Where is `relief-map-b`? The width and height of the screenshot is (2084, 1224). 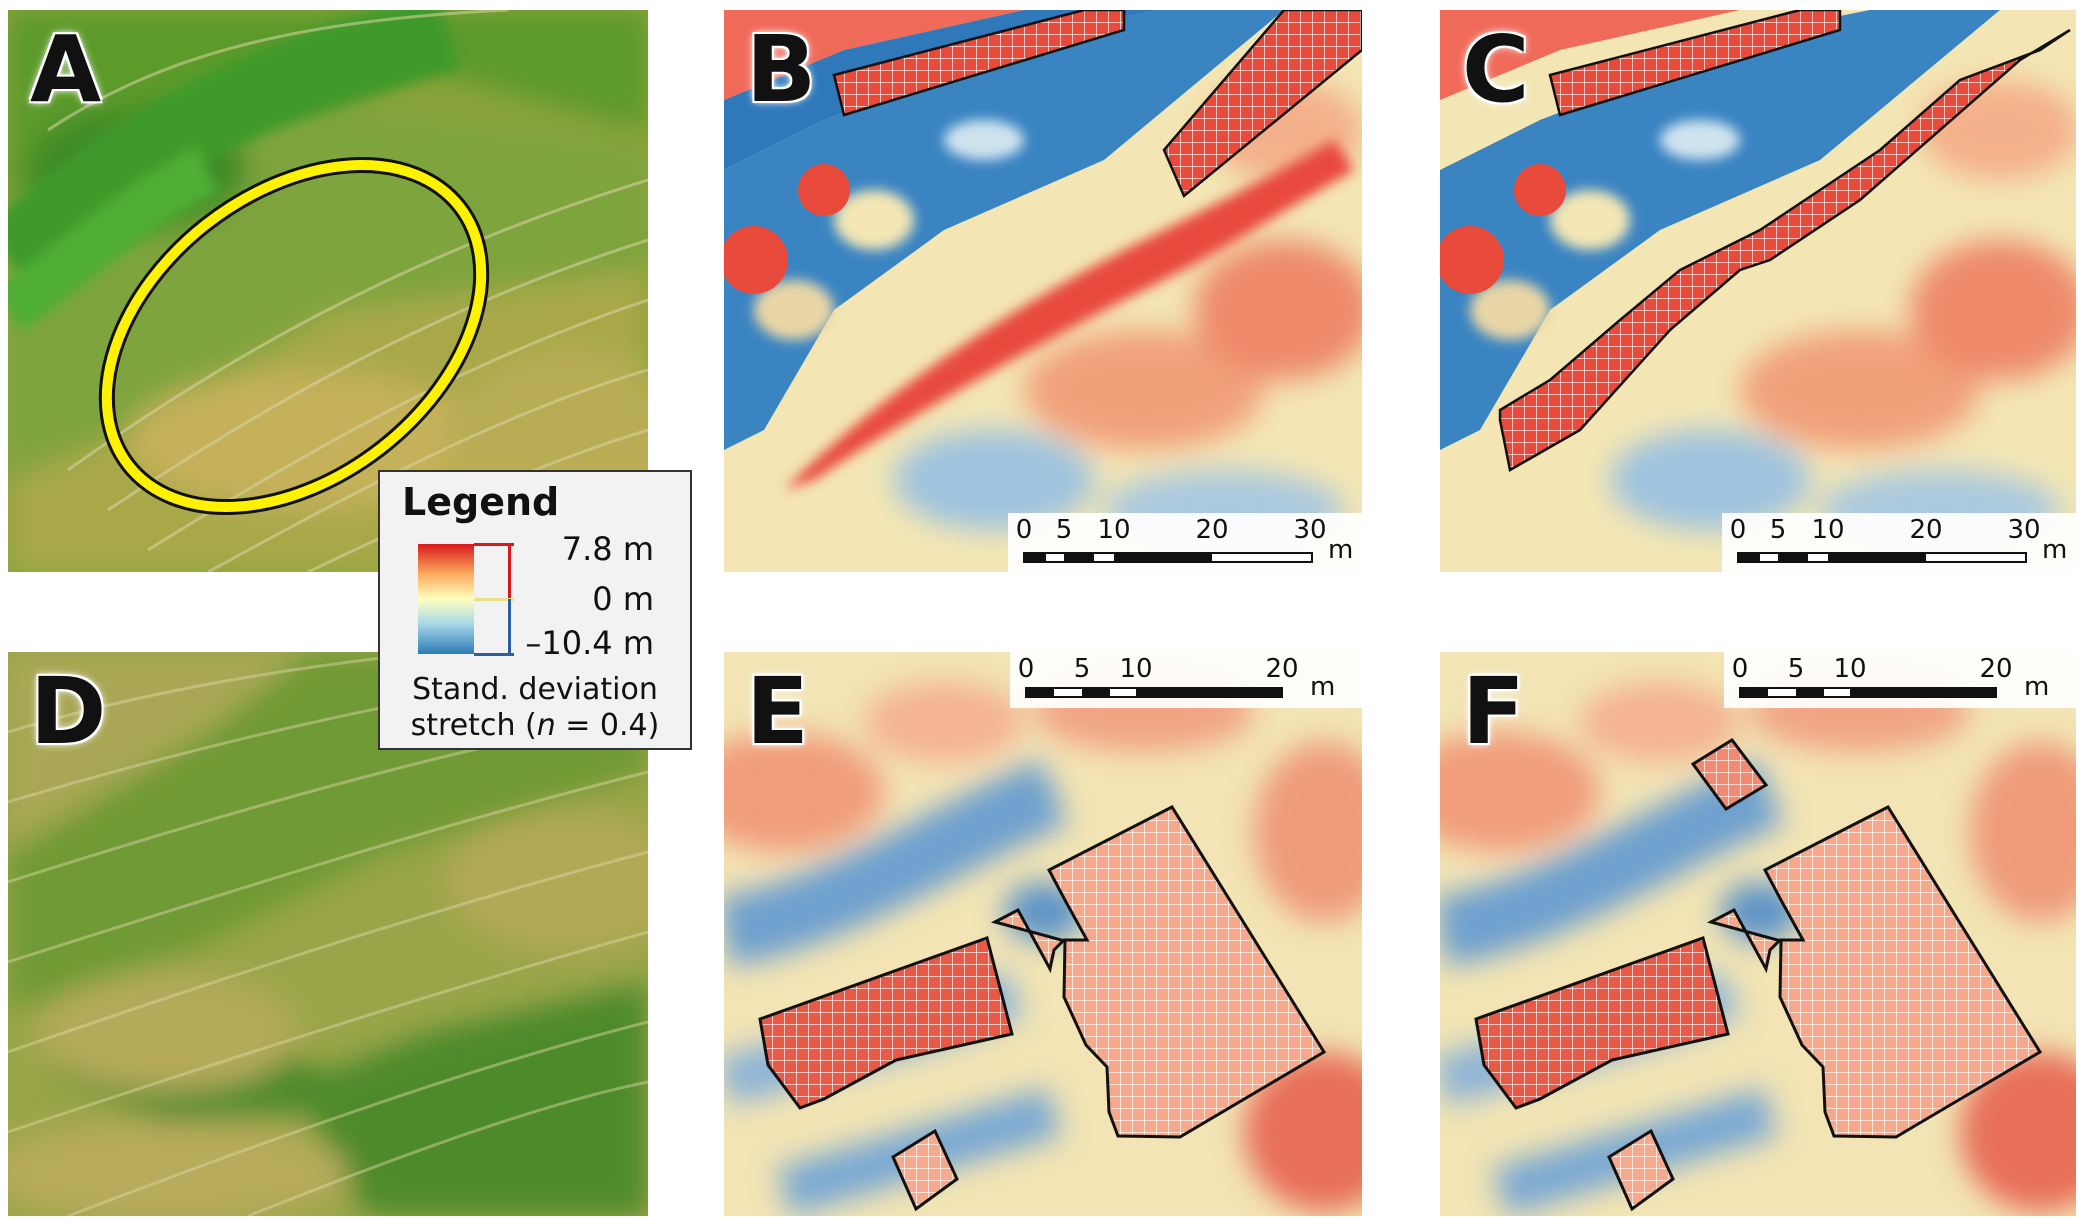 relief-map-b is located at coordinates (1043, 291).